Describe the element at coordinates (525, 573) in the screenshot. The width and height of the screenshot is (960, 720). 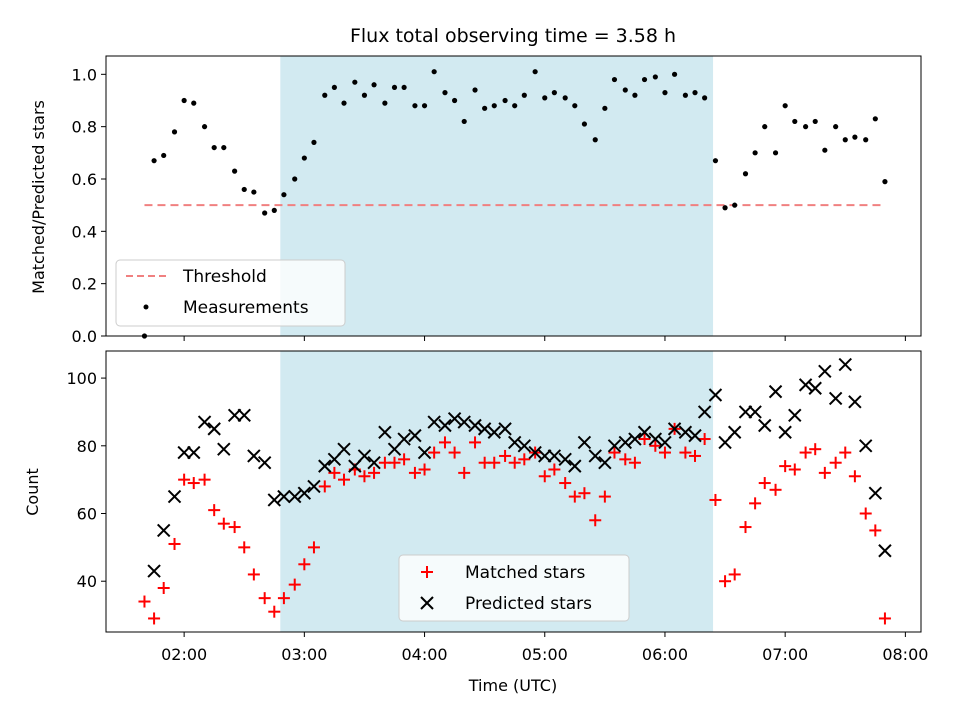
I see `legend-matched-label: Matched stars` at that location.